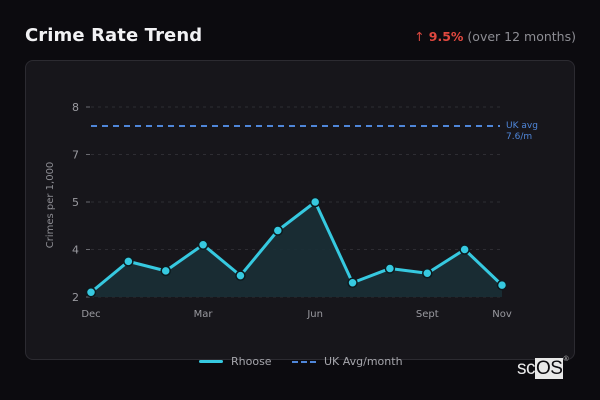 The image size is (600, 400). I want to click on uk-average-annotation: UK avg, so click(522, 126).